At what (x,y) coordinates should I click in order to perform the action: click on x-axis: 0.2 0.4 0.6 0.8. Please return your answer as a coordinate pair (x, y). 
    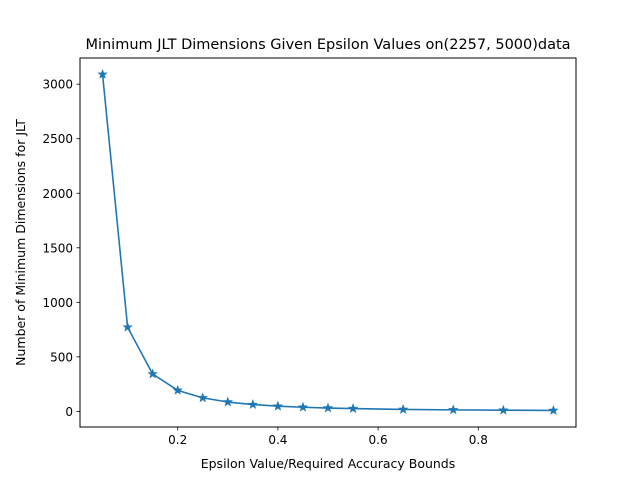
    Looking at the image, I should click on (328, 437).